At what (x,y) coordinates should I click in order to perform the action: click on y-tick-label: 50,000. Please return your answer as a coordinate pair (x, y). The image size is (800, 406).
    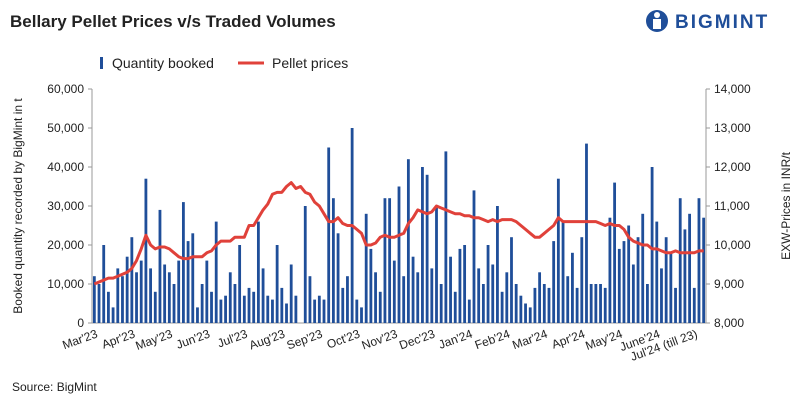
    Looking at the image, I should click on (65, 128).